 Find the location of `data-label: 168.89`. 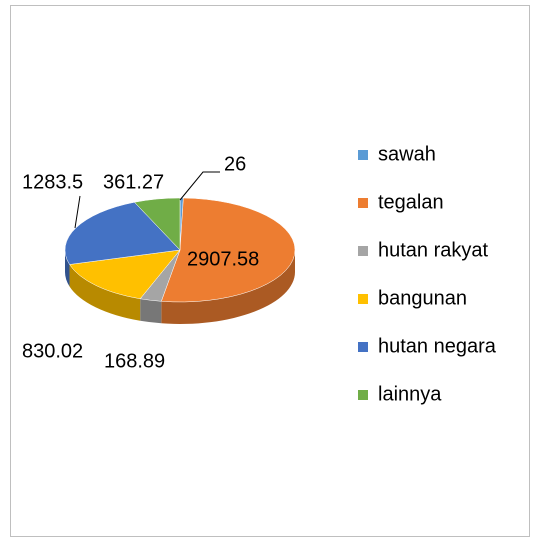

data-label: 168.89 is located at coordinates (134, 361).